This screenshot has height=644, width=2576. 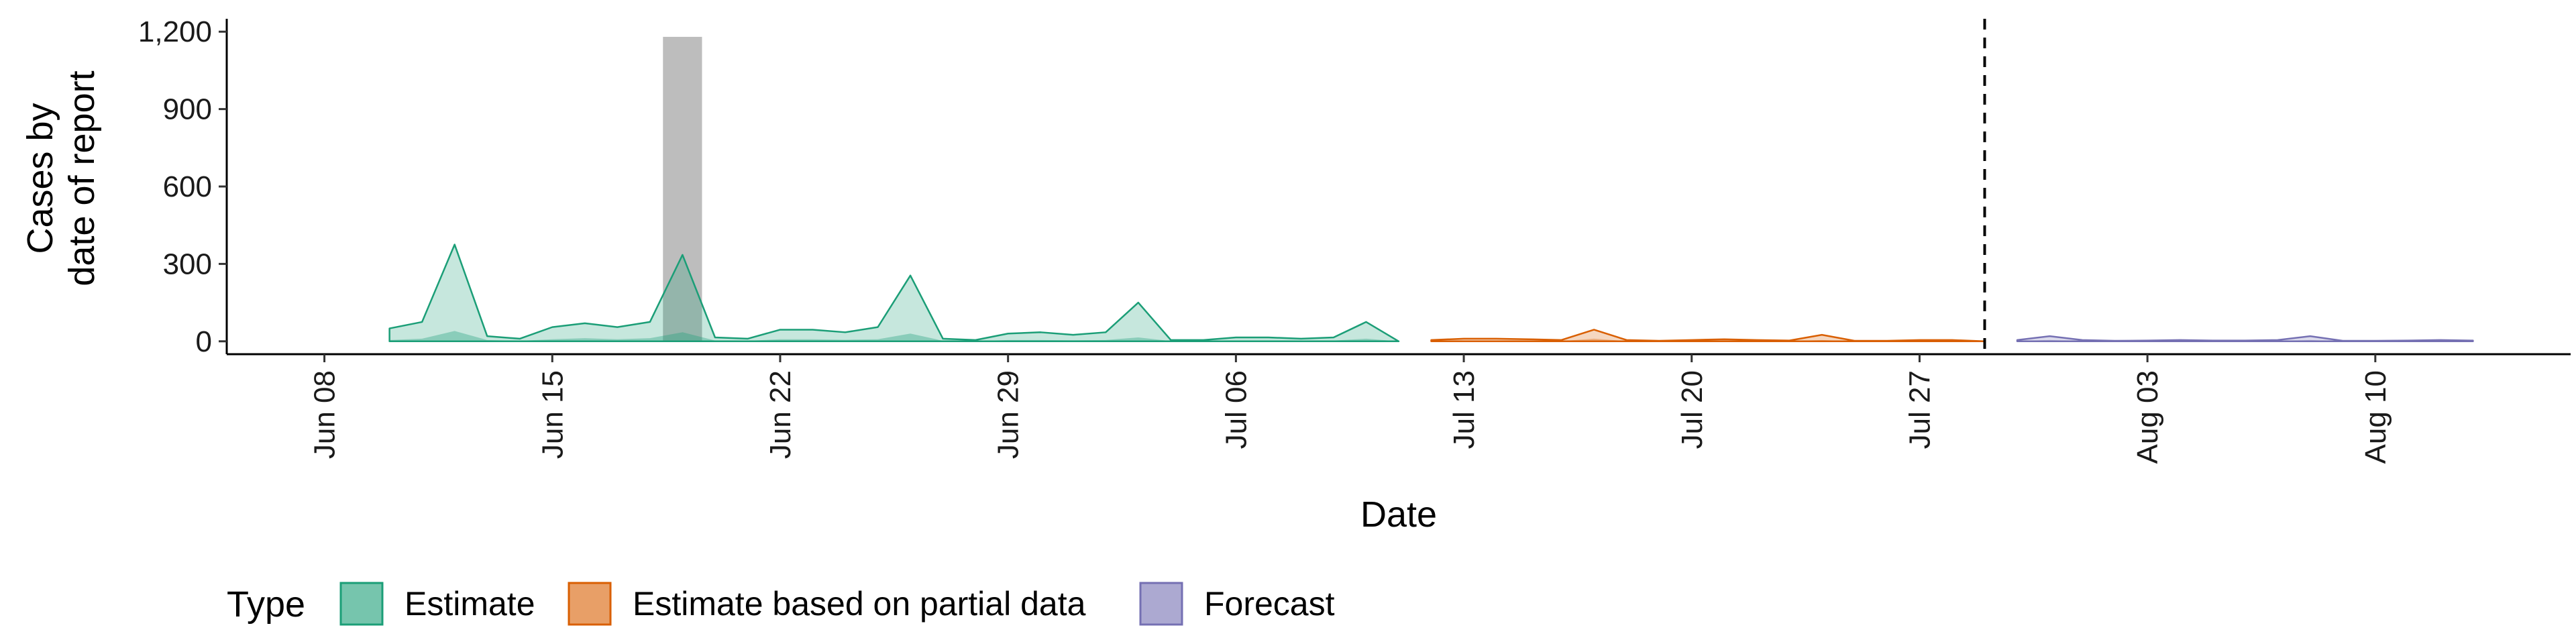 What do you see at coordinates (266, 604) in the screenshot?
I see `legend-title: Type` at bounding box center [266, 604].